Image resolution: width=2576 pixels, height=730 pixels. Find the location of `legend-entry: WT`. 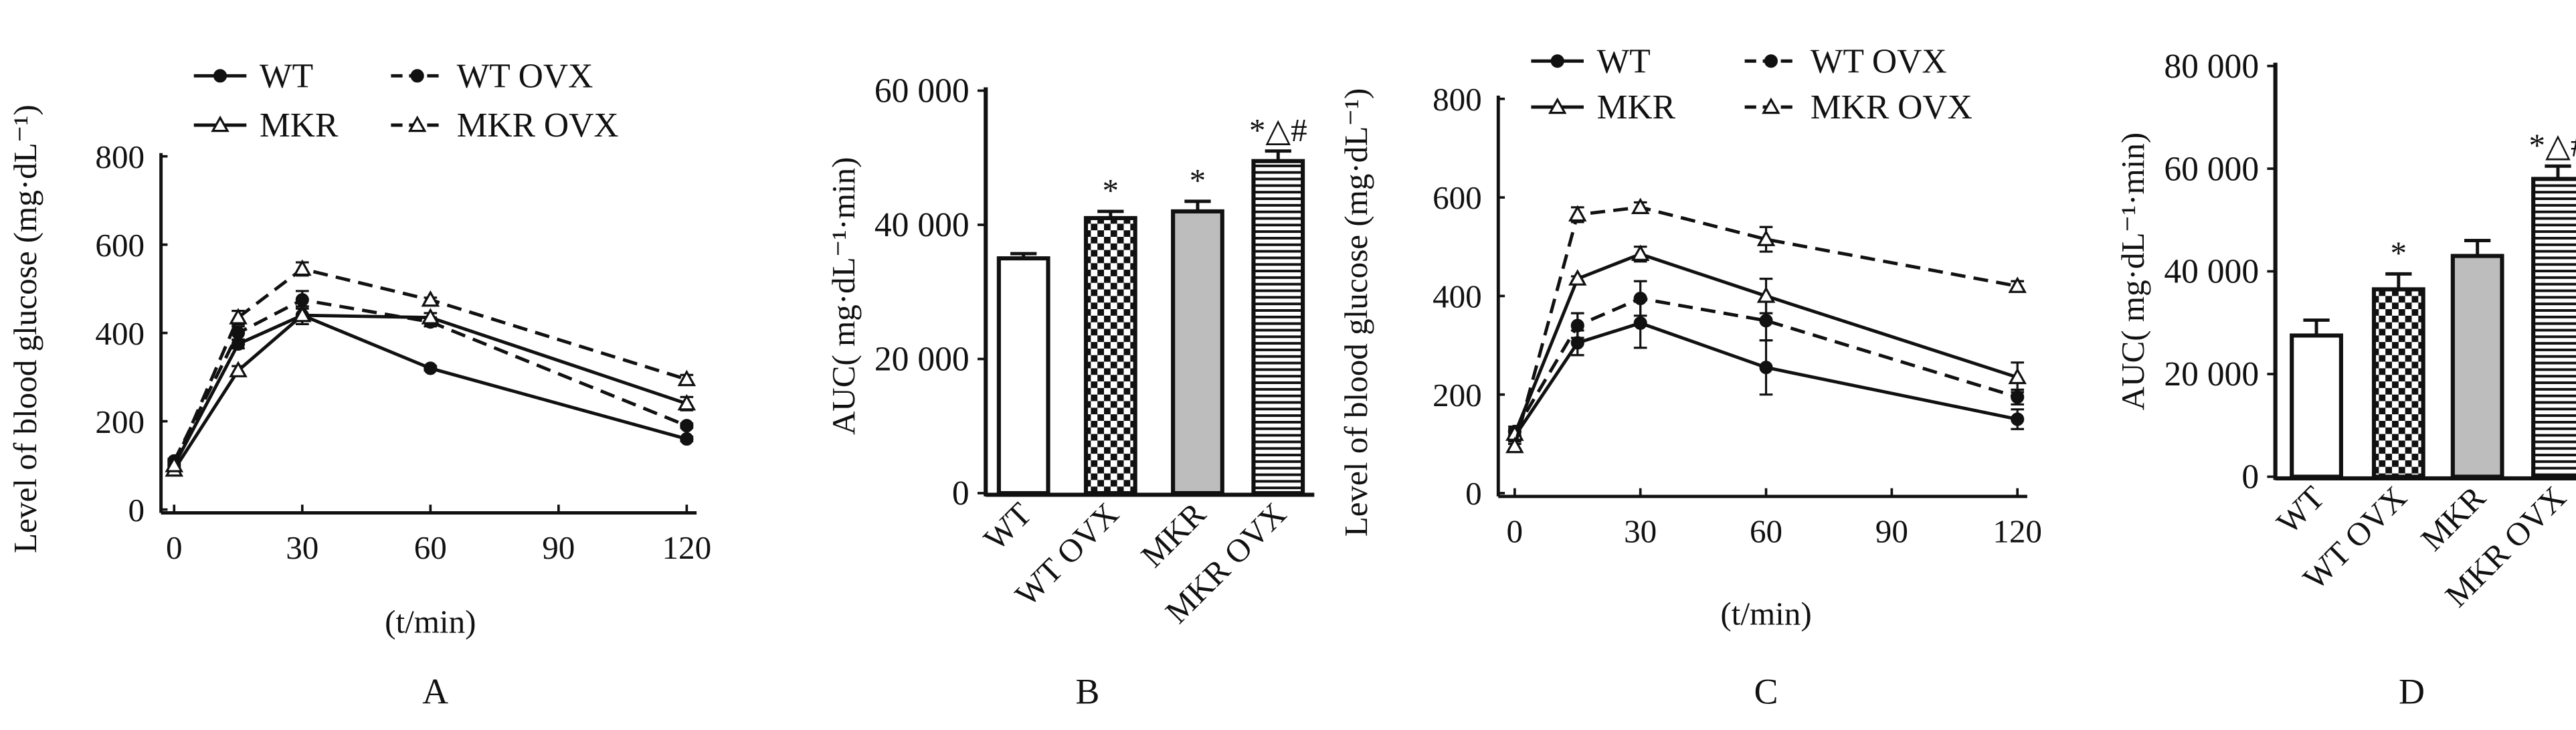

legend-entry: WT is located at coordinates (253, 77).